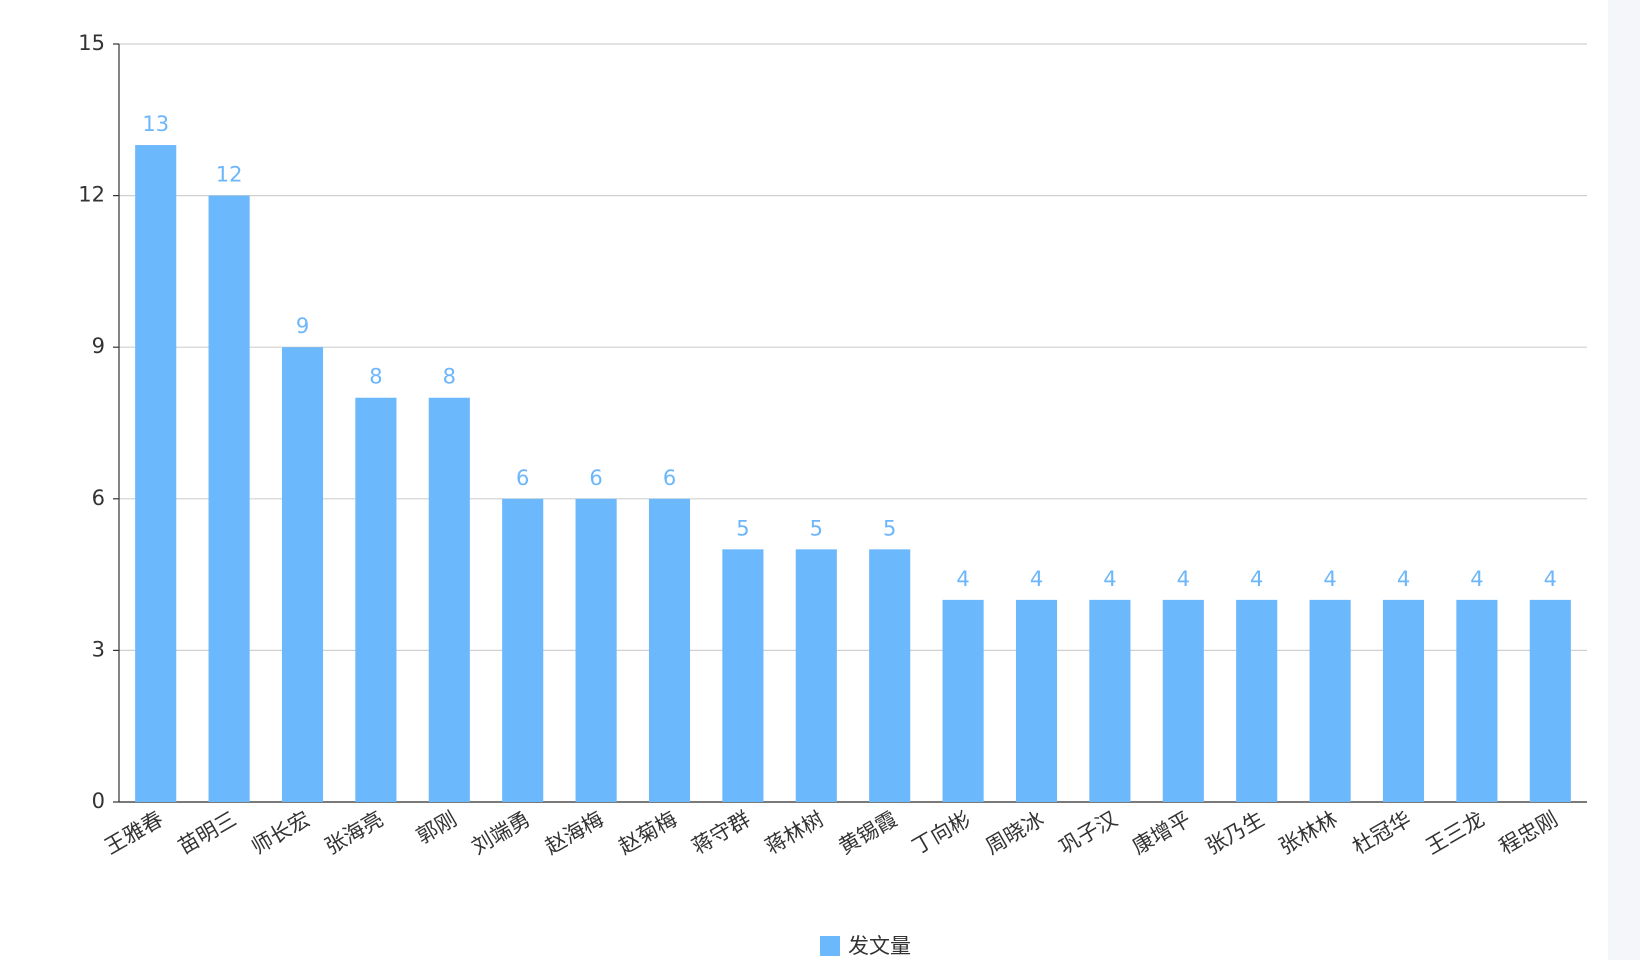  Describe the element at coordinates (302, 326) in the screenshot. I see `data-label: 9` at that location.